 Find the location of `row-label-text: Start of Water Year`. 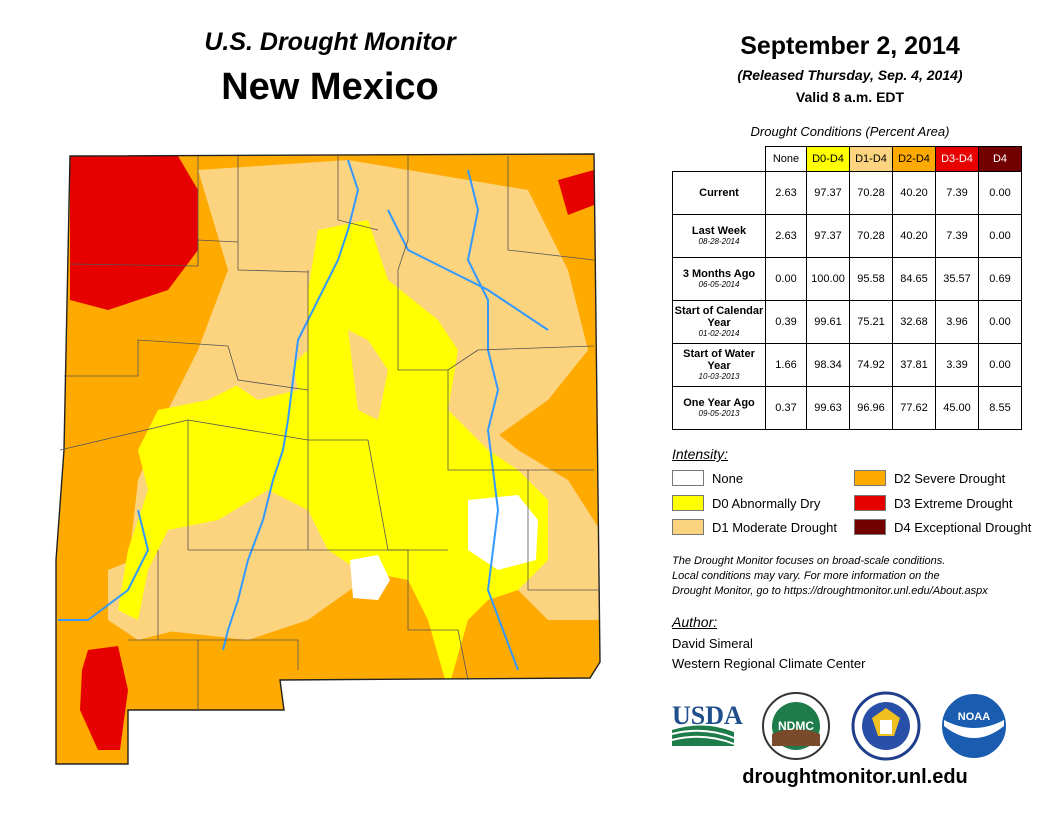

row-label-text: Start of Water Year is located at coordinates (719, 360).